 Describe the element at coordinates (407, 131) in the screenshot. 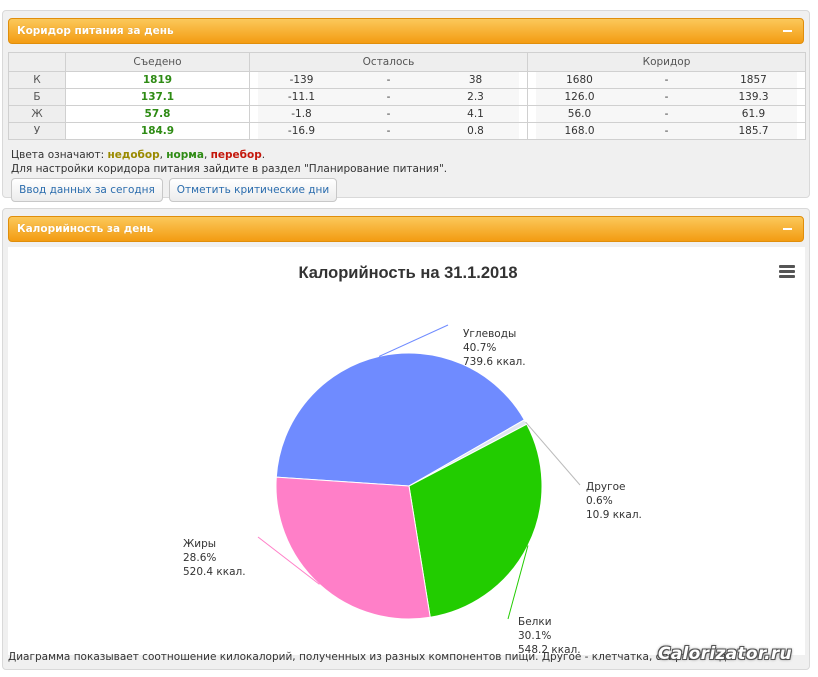

I see `table-row: У 184.9 -16.9 - 0.8 168.0 - 185.7` at that location.